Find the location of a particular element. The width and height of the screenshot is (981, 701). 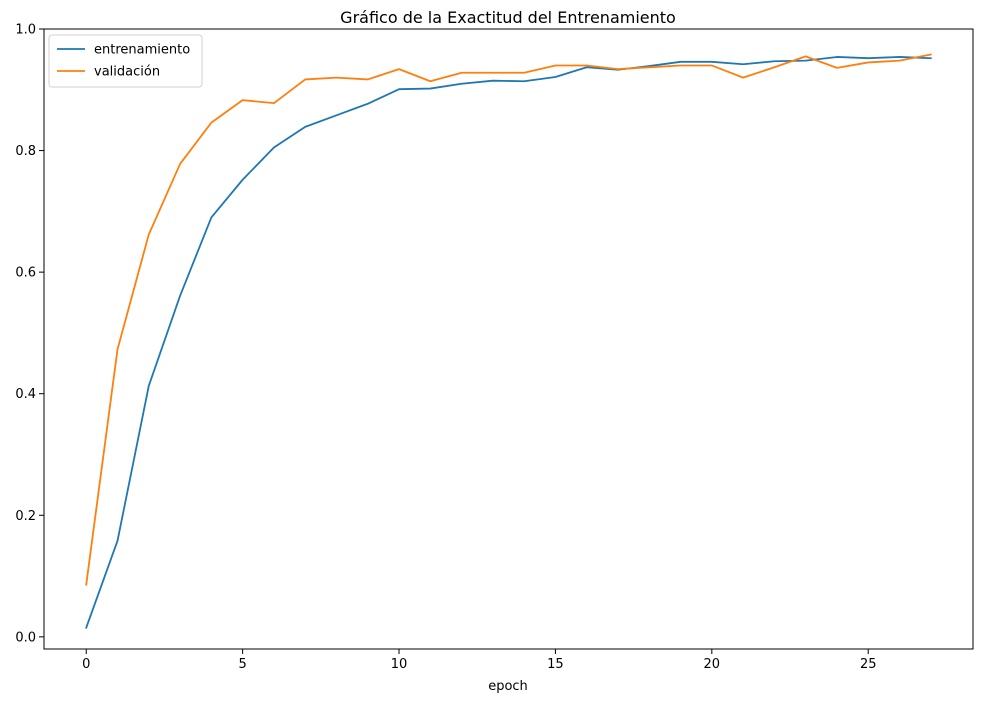

x-tick-label: 25 is located at coordinates (868, 664).